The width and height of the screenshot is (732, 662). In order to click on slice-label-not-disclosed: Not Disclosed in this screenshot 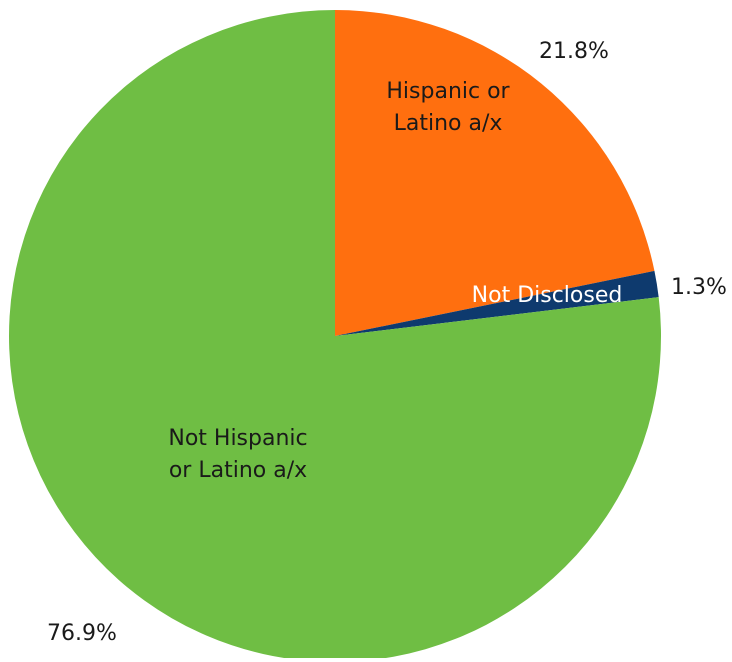, I will do `click(547, 295)`.